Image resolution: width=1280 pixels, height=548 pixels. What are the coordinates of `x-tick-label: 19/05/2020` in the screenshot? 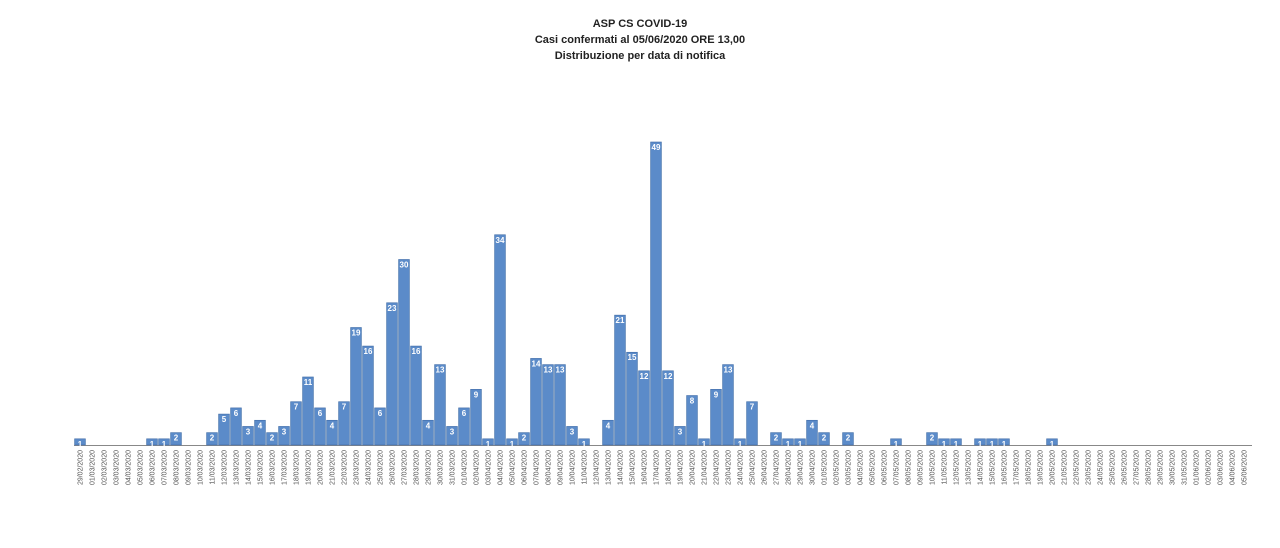 It's located at (1041, 467).